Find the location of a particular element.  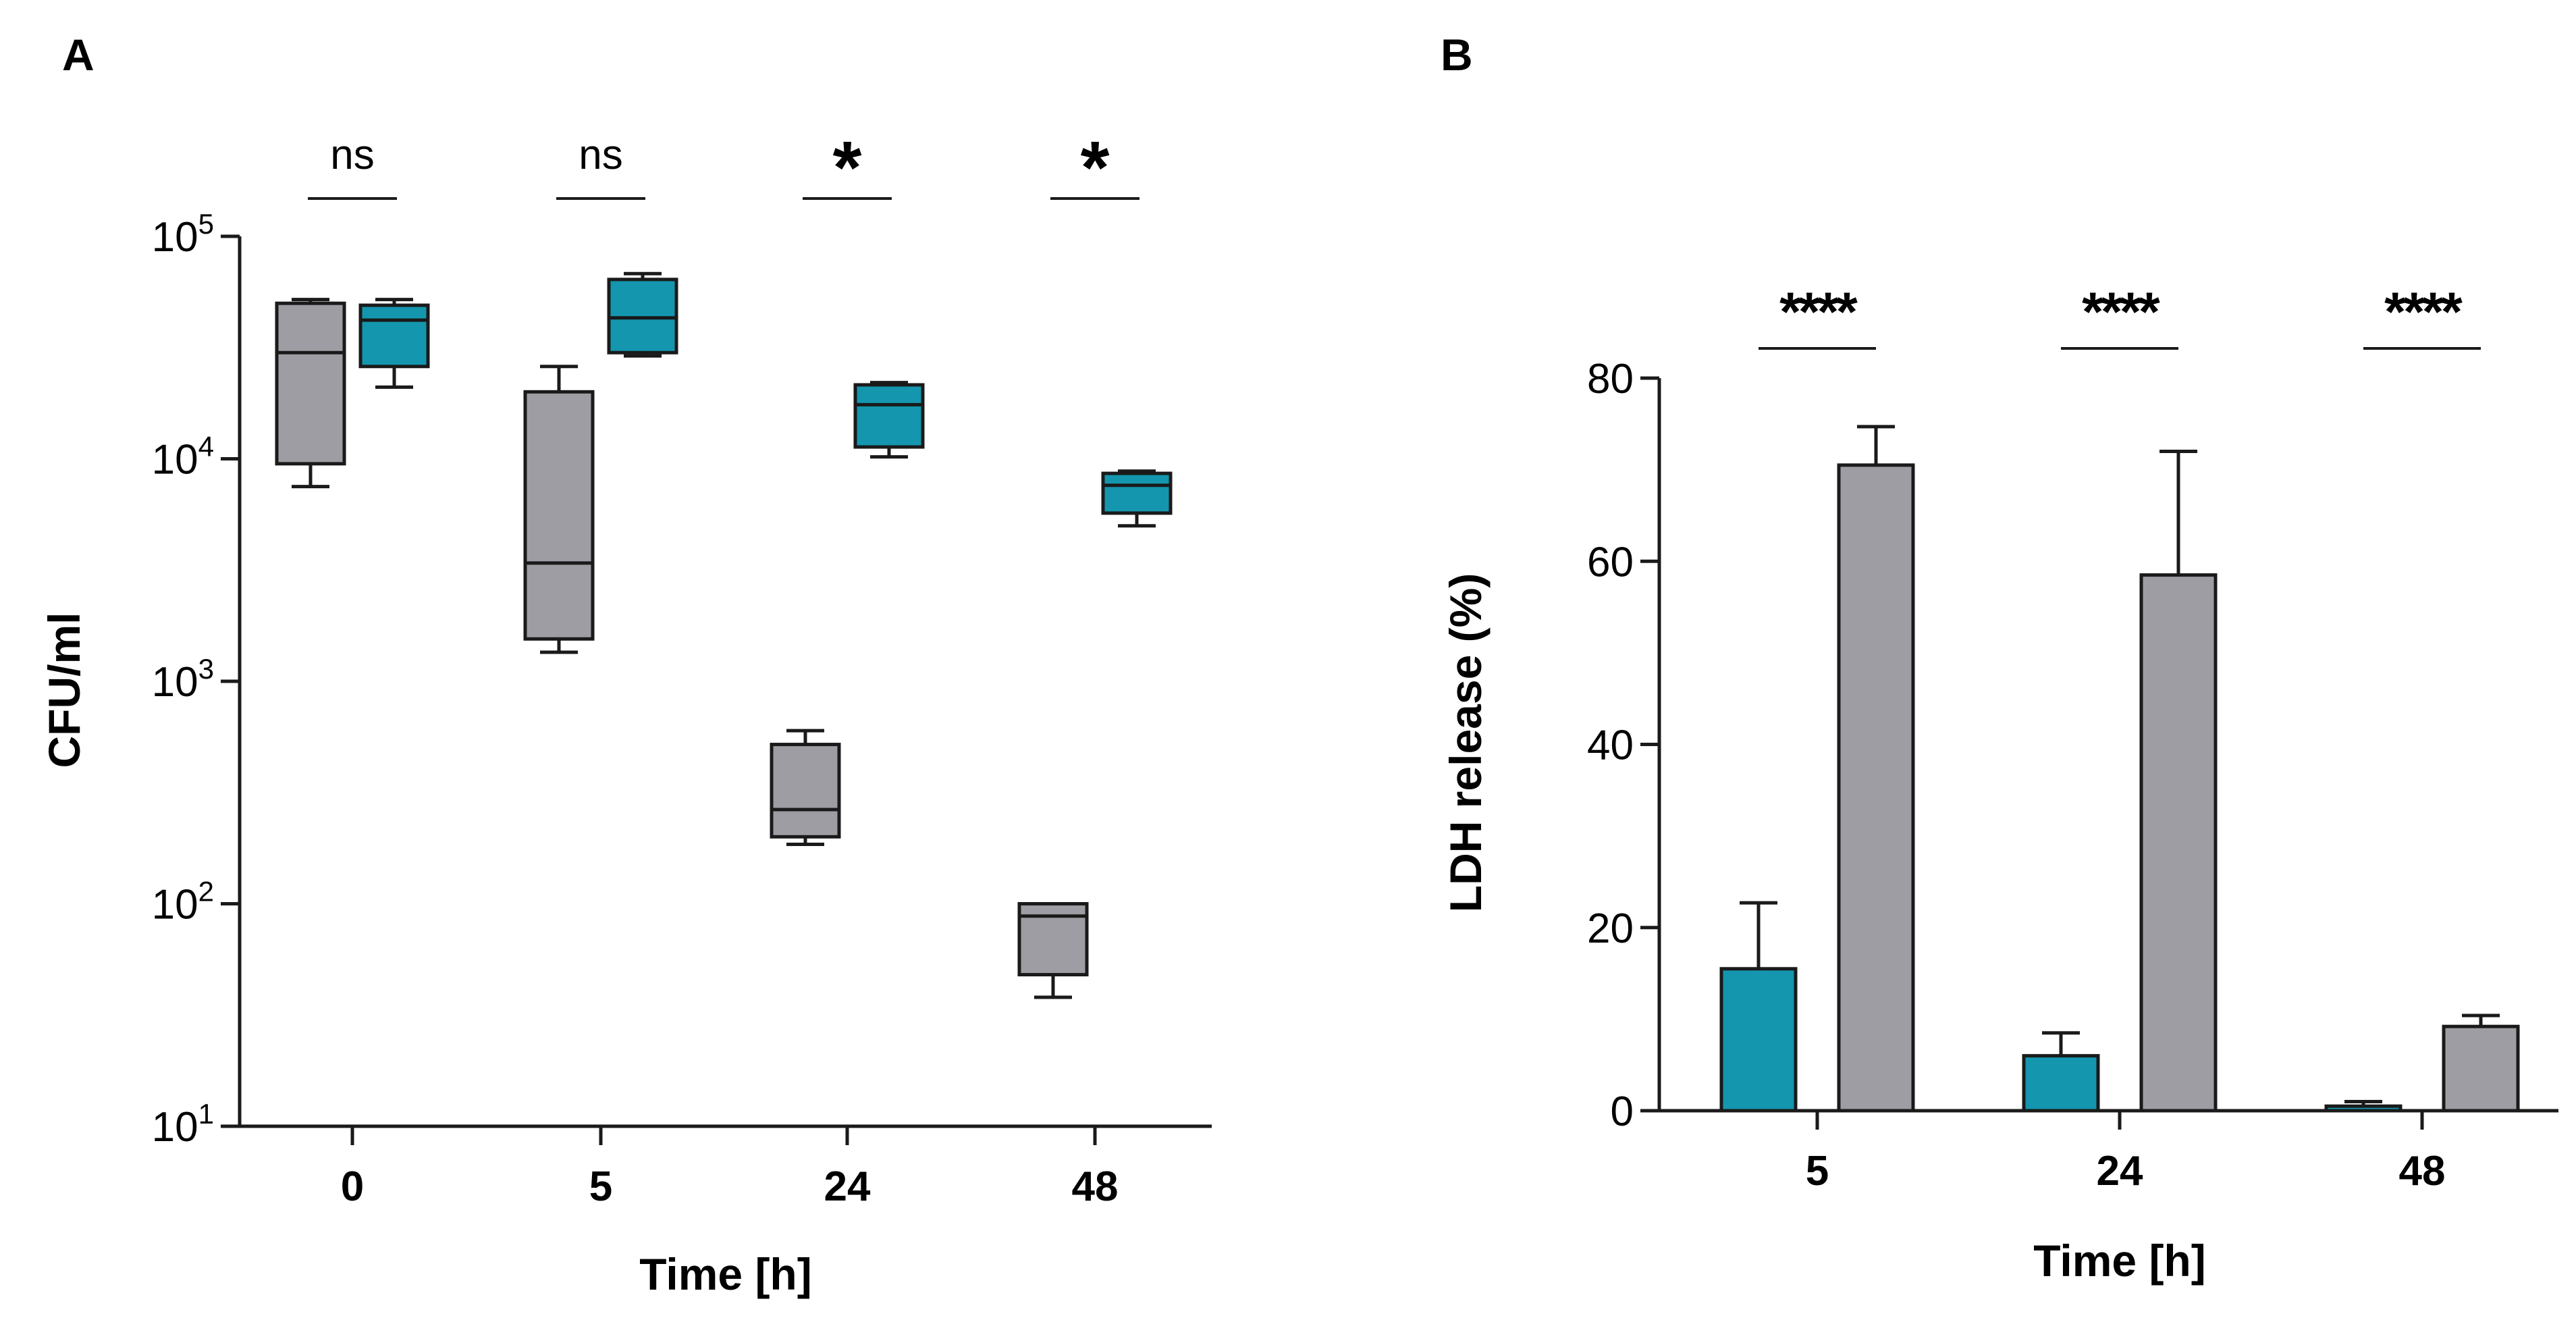

panel-a-y-tick-label: 10¹ is located at coordinates (183, 1124).